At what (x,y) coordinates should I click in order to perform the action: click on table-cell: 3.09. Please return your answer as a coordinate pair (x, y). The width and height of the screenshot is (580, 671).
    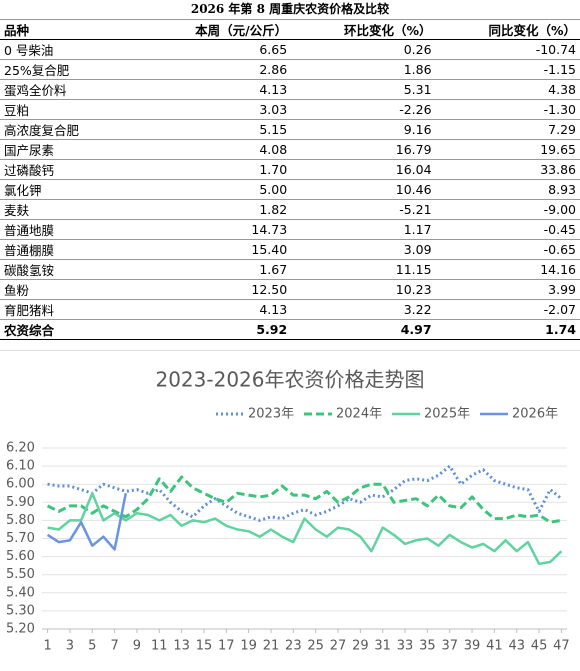
    Looking at the image, I should click on (363, 249).